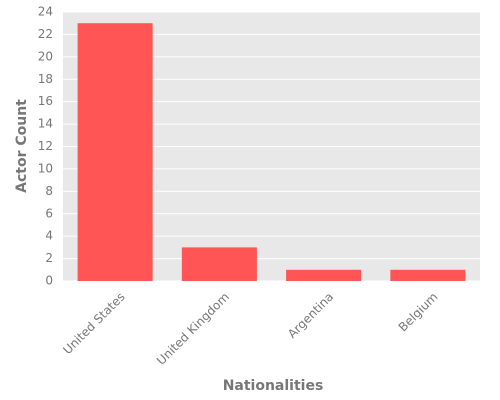 The height and width of the screenshot is (400, 500). Describe the element at coordinates (49, 191) in the screenshot. I see `y-tick-label: 8` at that location.